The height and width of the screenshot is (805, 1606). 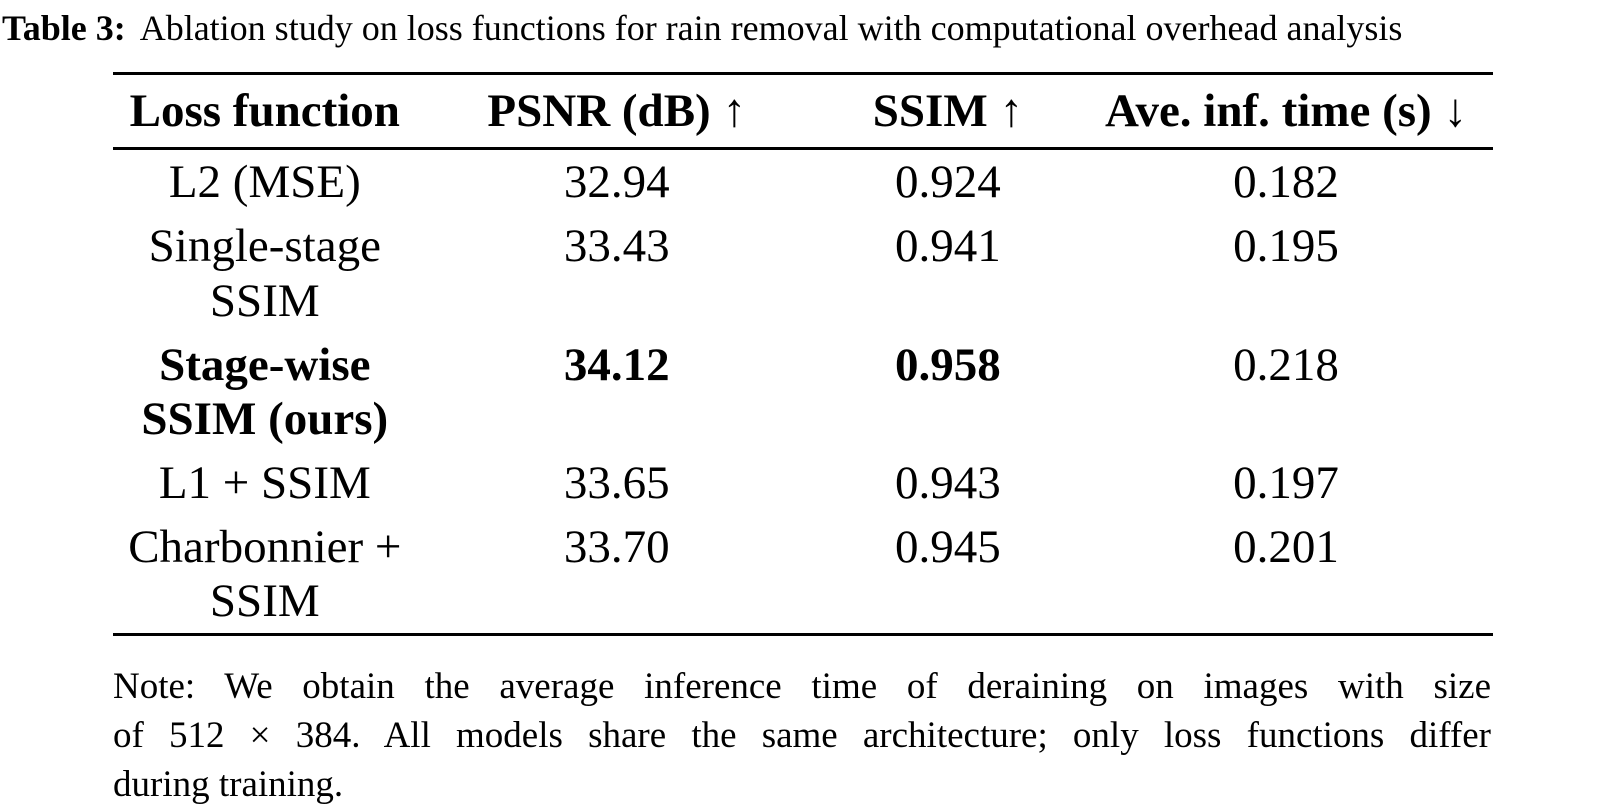 What do you see at coordinates (228, 784) in the screenshot?
I see `note-line: during training.` at bounding box center [228, 784].